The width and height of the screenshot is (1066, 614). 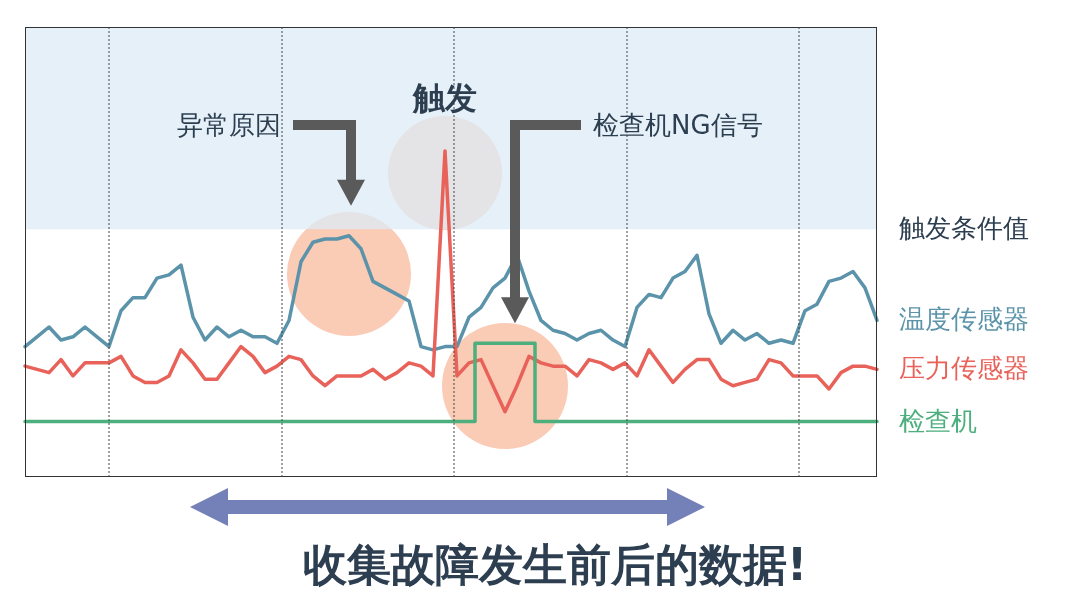 I want to click on series-label: 检查机, so click(x=938, y=421).